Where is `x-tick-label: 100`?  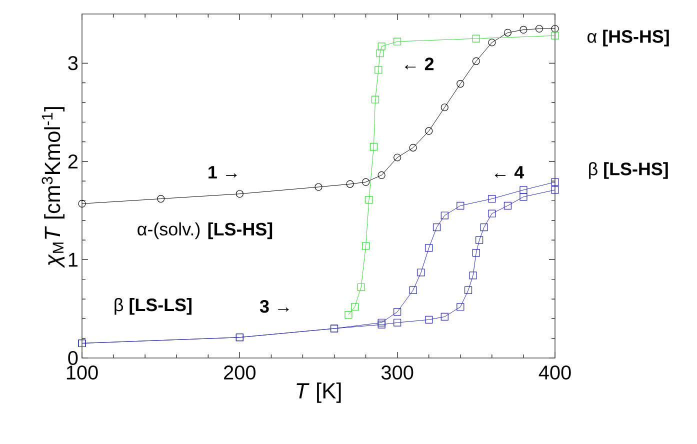 x-tick-label: 100 is located at coordinates (82, 373).